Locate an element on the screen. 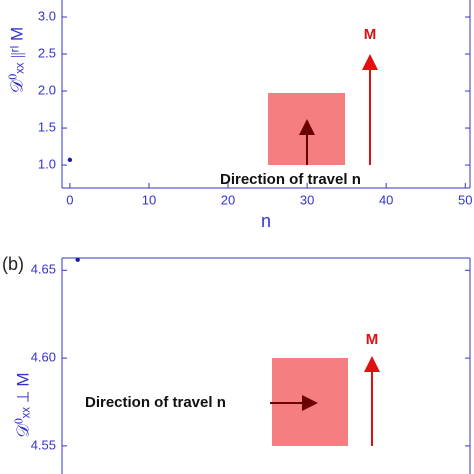  y-axis-label: 𝒟⁰ₓₓ ∥ʳˡ M is located at coordinates (16, 60).